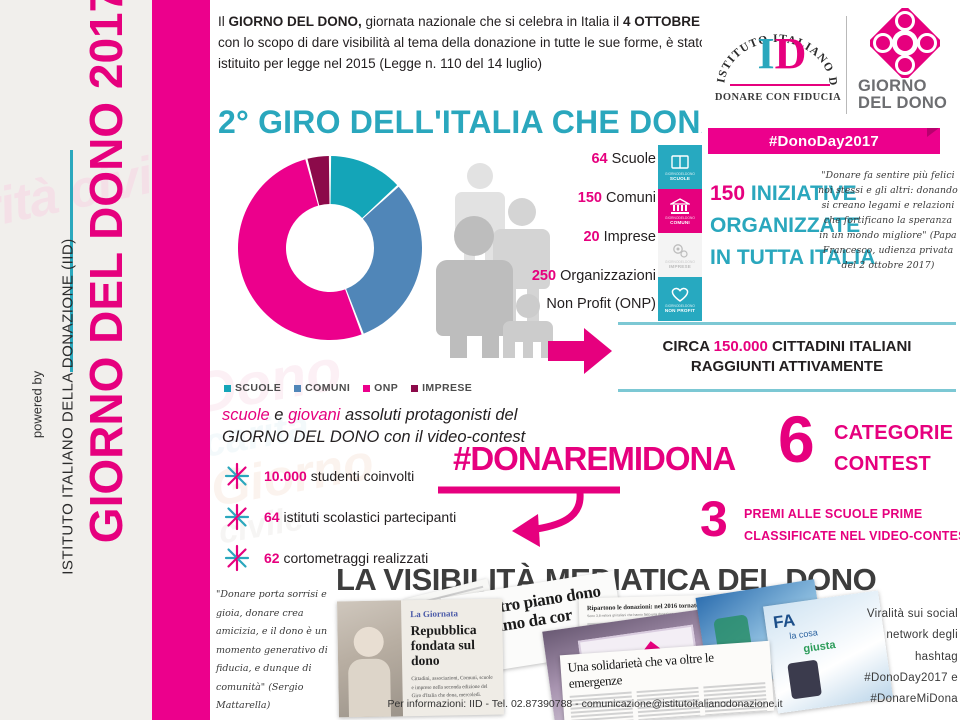  I want to click on ribbon-fold, so click(933, 132).